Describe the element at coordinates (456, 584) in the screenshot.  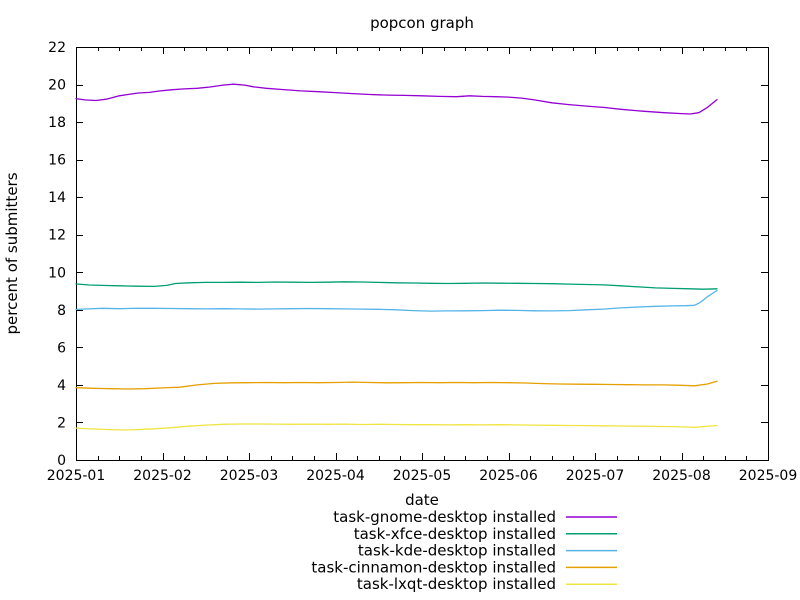
I see `legend-label: task-lxqt-desktop installed` at that location.